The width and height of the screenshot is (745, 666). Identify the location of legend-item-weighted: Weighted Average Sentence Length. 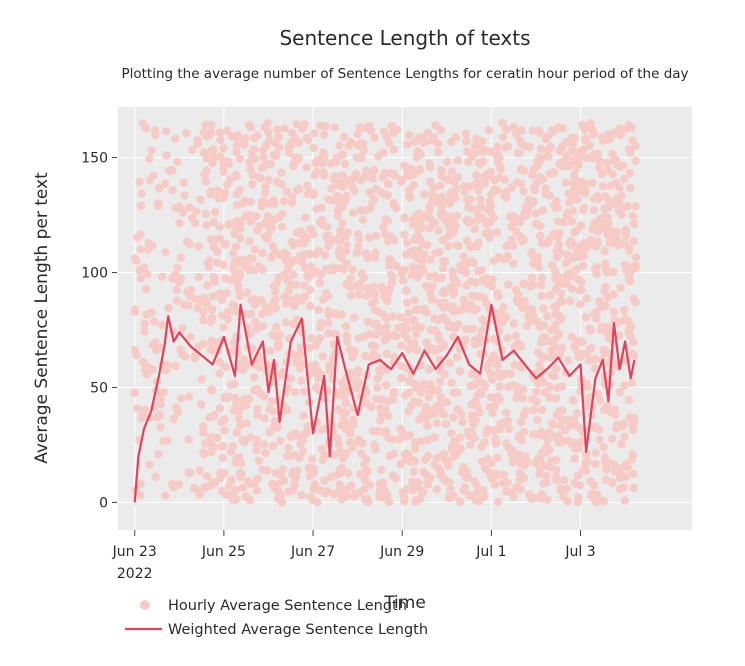
(276, 630).